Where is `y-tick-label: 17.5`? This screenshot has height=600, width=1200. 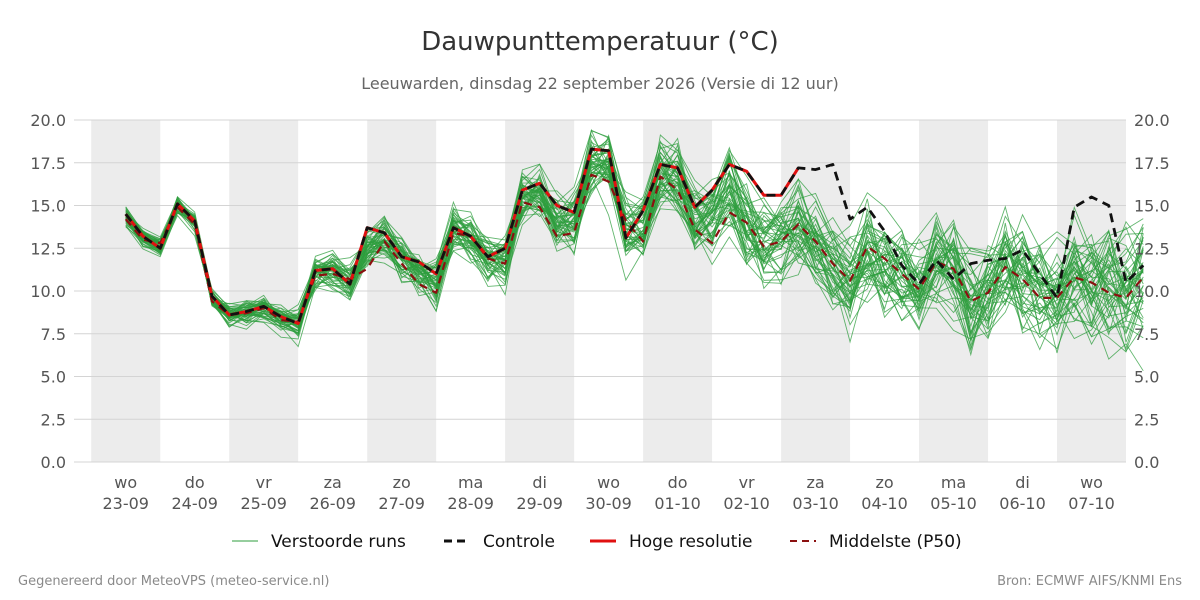 y-tick-label: 17.5 is located at coordinates (48, 163).